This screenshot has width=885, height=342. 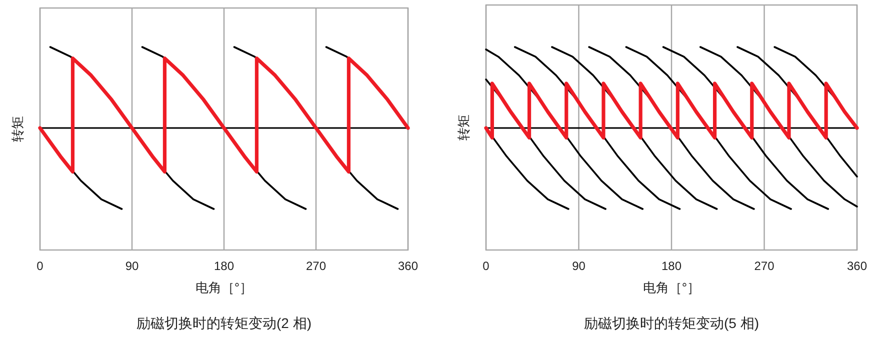 I want to click on text: 励磁切换时的转矩变动(2 相), so click(x=224, y=323).